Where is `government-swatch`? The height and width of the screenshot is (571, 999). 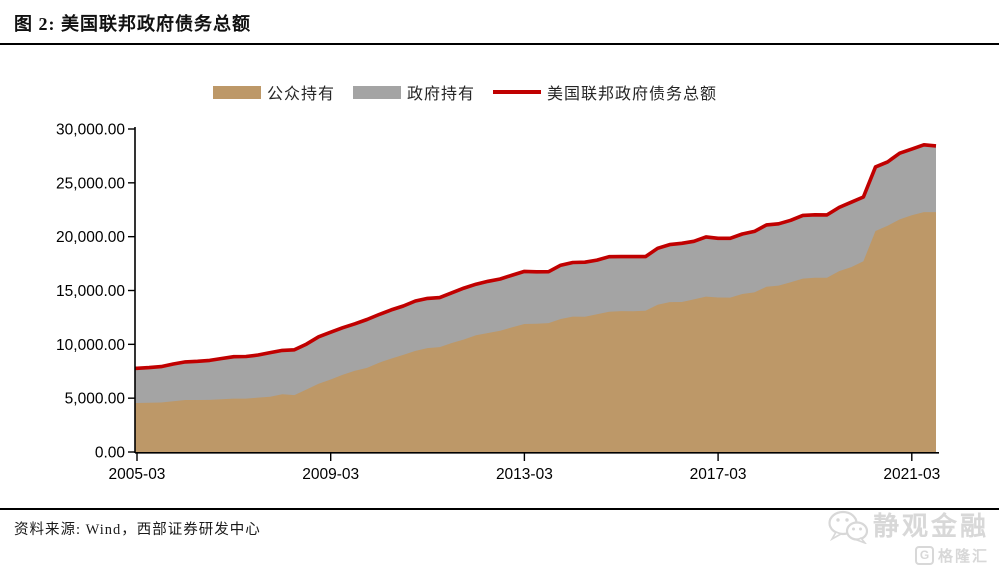 government-swatch is located at coordinates (377, 92).